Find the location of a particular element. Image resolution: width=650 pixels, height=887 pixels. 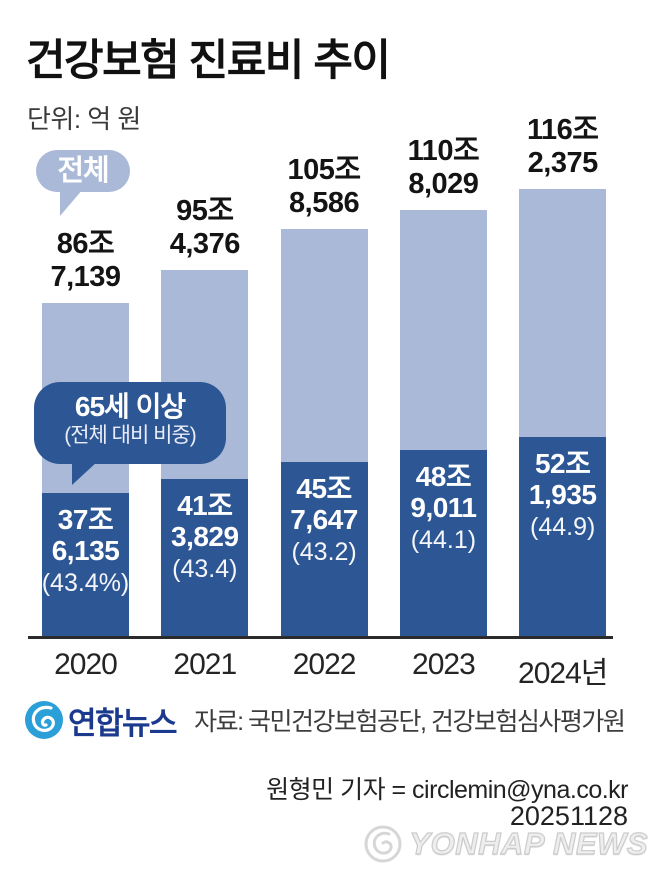

bar-senior-label-line: 6,135 is located at coordinates (85, 551).